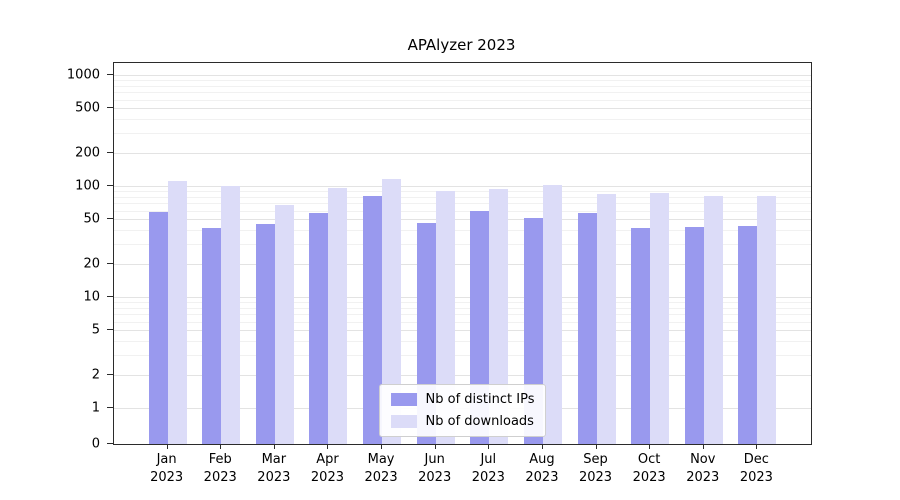  Describe the element at coordinates (595, 468) in the screenshot. I see `x-tick-label-sep: Sep 2023` at that location.